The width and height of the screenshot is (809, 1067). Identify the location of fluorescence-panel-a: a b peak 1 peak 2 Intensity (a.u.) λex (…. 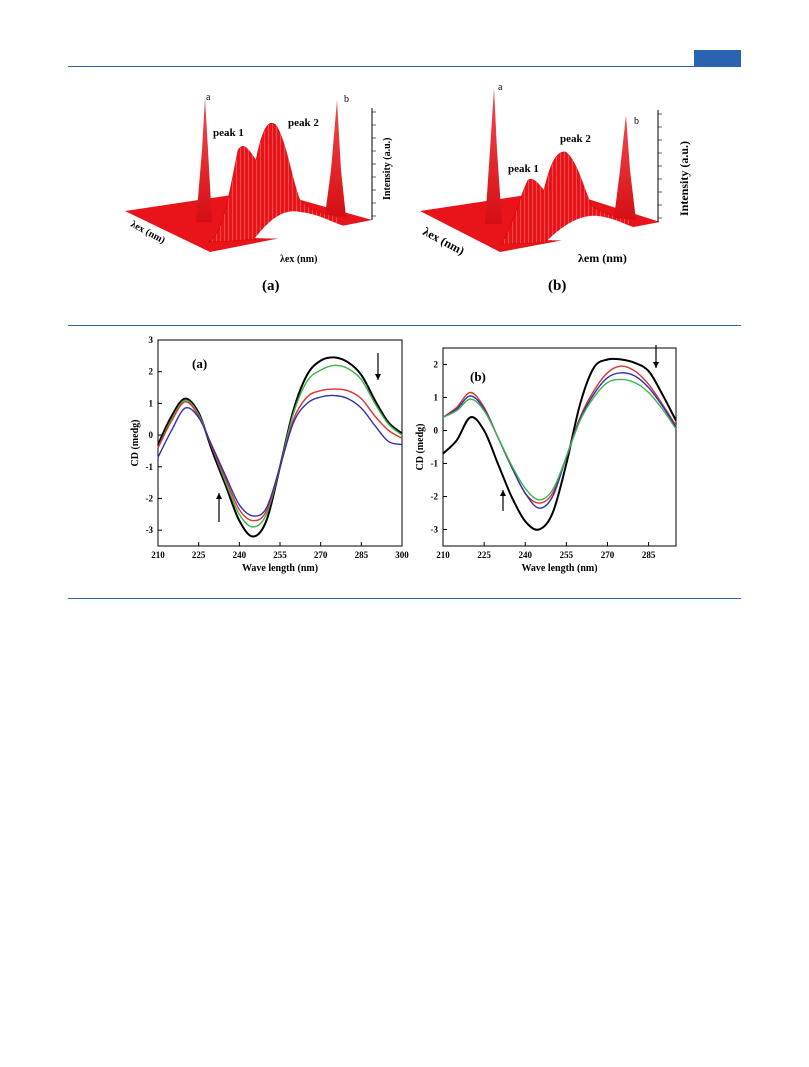
(259, 193).